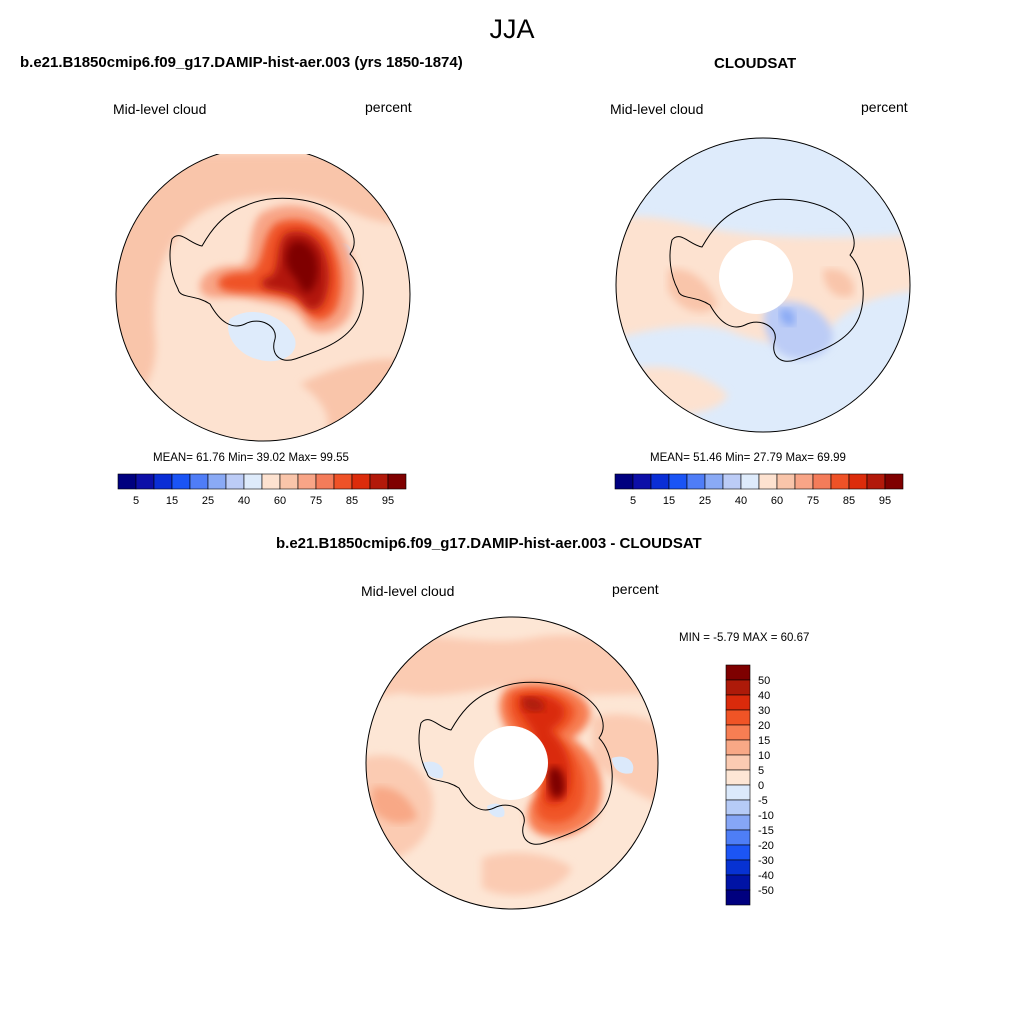 The image size is (1024, 1024). What do you see at coordinates (388, 501) in the screenshot?
I see `colorbar-tick-label: 95` at bounding box center [388, 501].